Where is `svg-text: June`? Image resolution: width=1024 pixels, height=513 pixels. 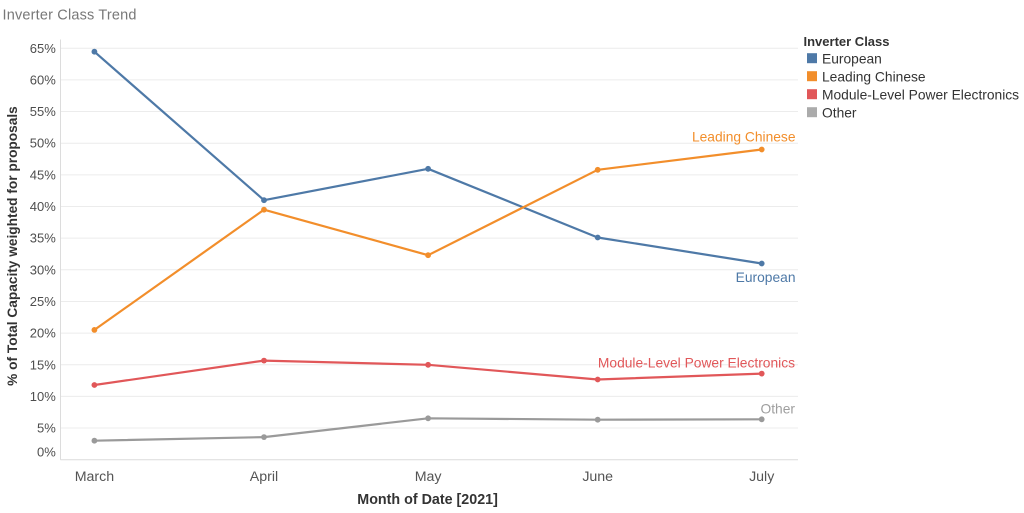 svg-text: June is located at coordinates (597, 477).